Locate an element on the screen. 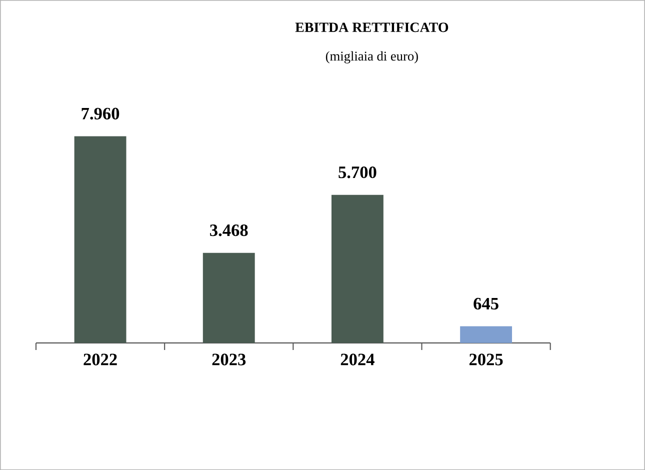  data-label: 645 is located at coordinates (486, 304).